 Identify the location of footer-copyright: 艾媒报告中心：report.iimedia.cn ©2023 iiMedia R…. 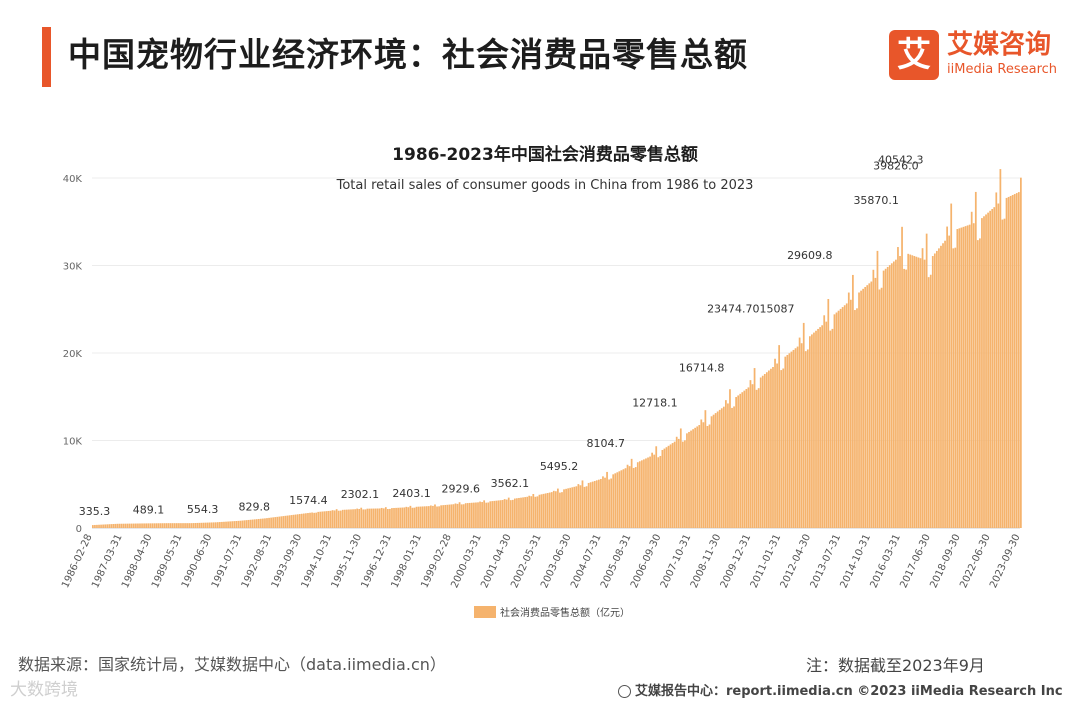
(840, 689).